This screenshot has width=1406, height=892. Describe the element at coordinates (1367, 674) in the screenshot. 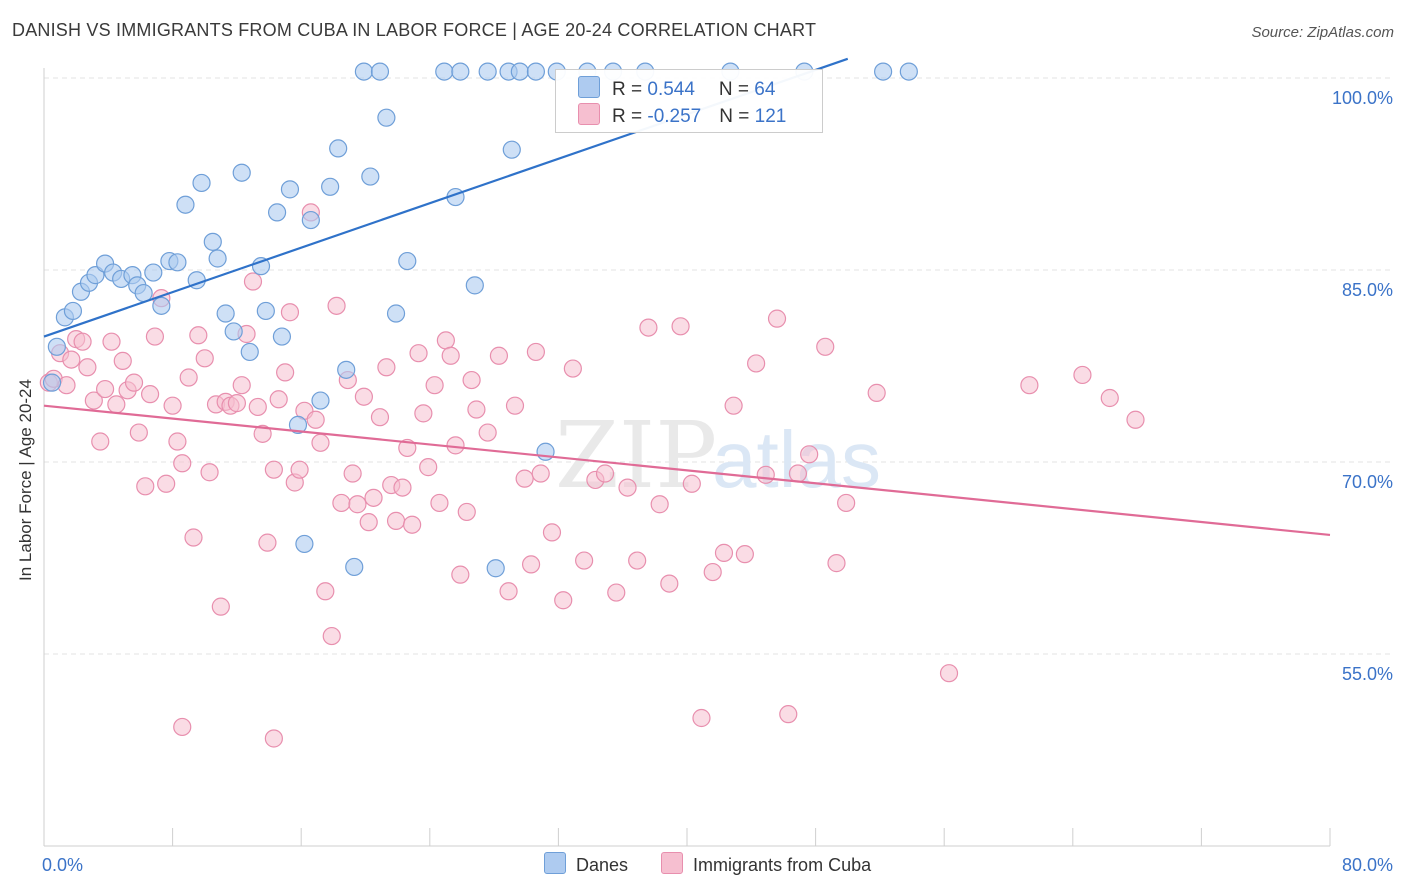

I see `y-tick-label: 55.0%` at that location.